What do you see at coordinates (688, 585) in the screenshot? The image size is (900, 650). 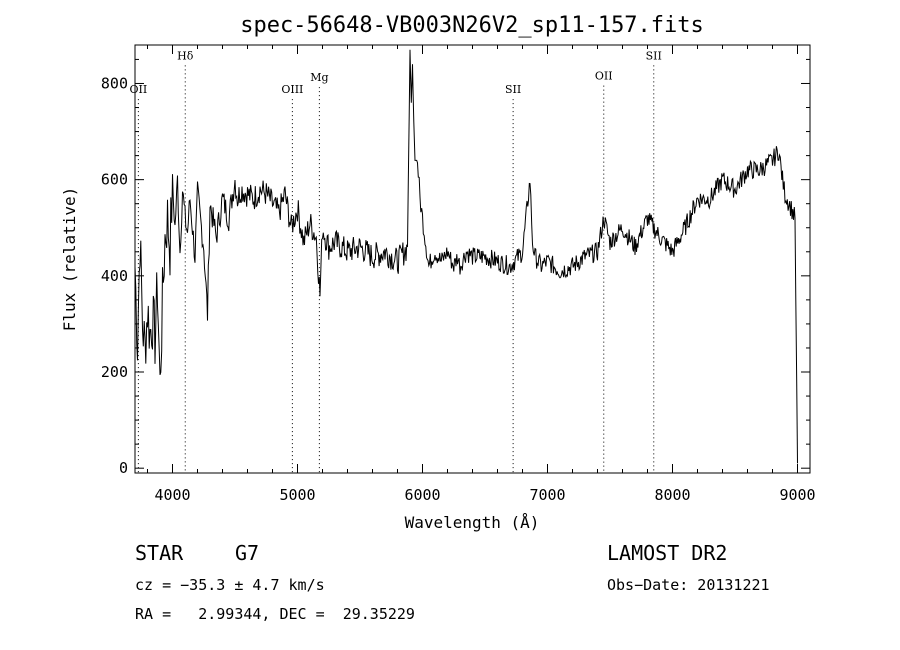 I see `obs-date-label: Obs−Date: 20131221` at bounding box center [688, 585].